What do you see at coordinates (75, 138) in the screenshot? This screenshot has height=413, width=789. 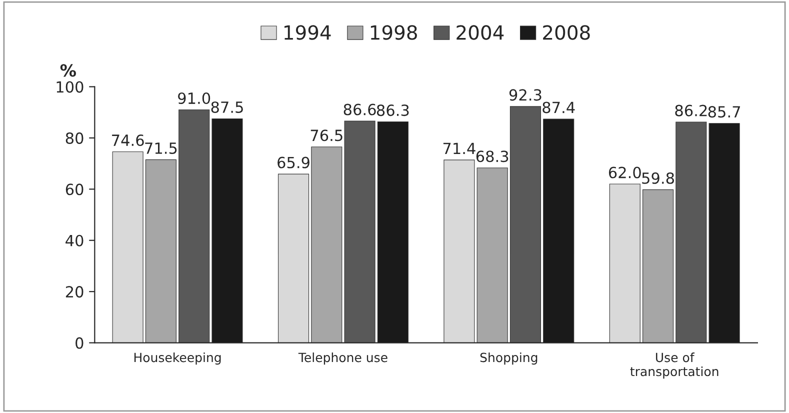 I see `y-tick-label: 80` at bounding box center [75, 138].